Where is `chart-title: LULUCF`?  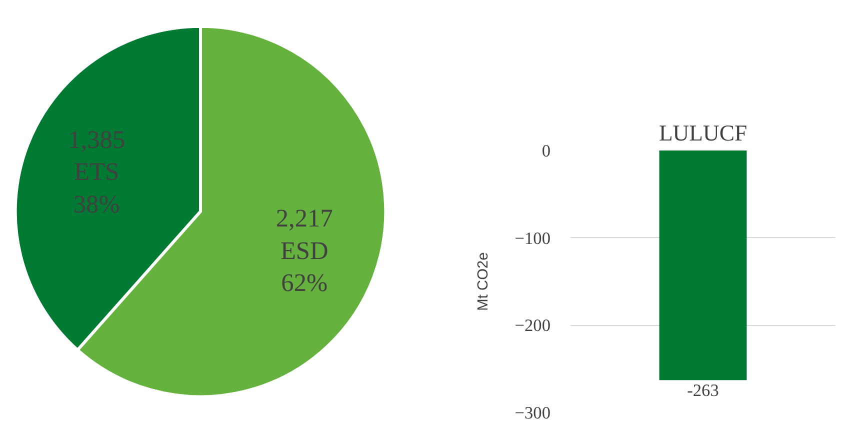 chart-title: LULUCF is located at coordinates (703, 133).